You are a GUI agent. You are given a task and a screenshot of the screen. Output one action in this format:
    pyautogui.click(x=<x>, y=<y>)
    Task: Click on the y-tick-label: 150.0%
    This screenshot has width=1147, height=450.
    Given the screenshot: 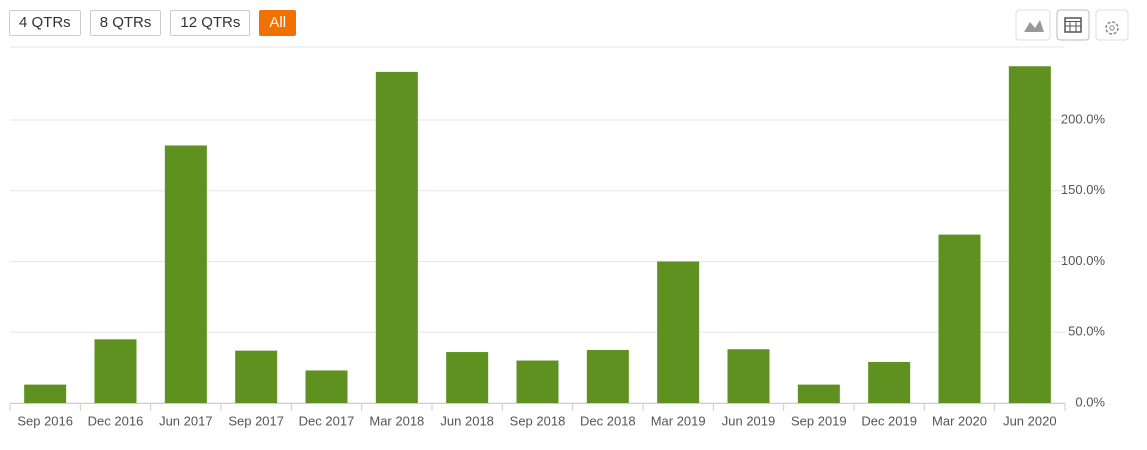 What is the action you would take?
    pyautogui.click(x=1083, y=189)
    